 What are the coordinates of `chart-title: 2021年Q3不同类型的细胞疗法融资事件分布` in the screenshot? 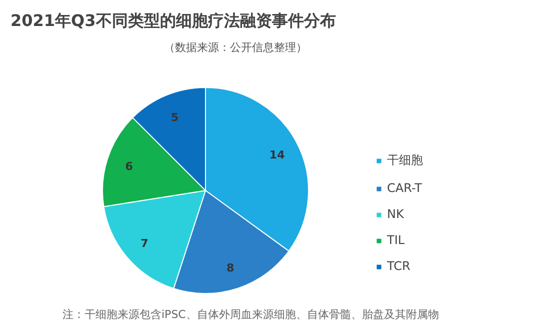 It's located at (173, 20).